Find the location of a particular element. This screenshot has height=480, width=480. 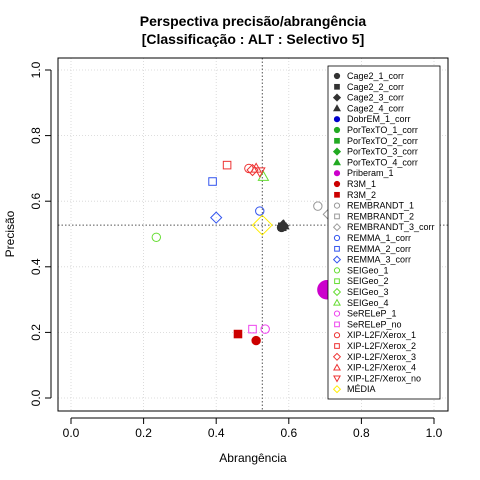

x-axis: 0.0 0.2 0.4 0.6 0.8 1.0 is located at coordinates (253, 428).